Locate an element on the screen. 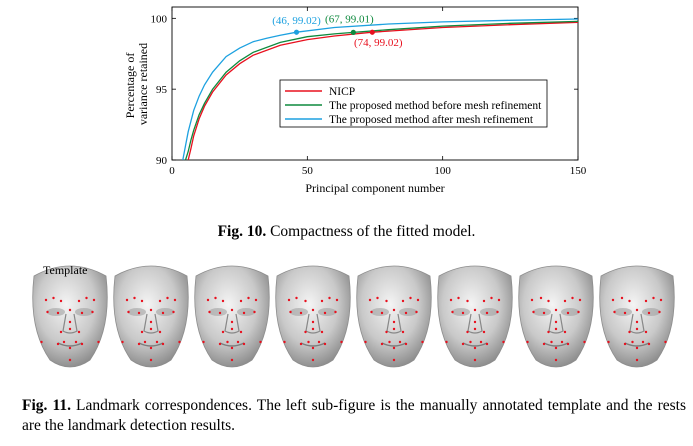 The width and height of the screenshot is (693, 446). y-tick-label: 100 is located at coordinates (159, 19).